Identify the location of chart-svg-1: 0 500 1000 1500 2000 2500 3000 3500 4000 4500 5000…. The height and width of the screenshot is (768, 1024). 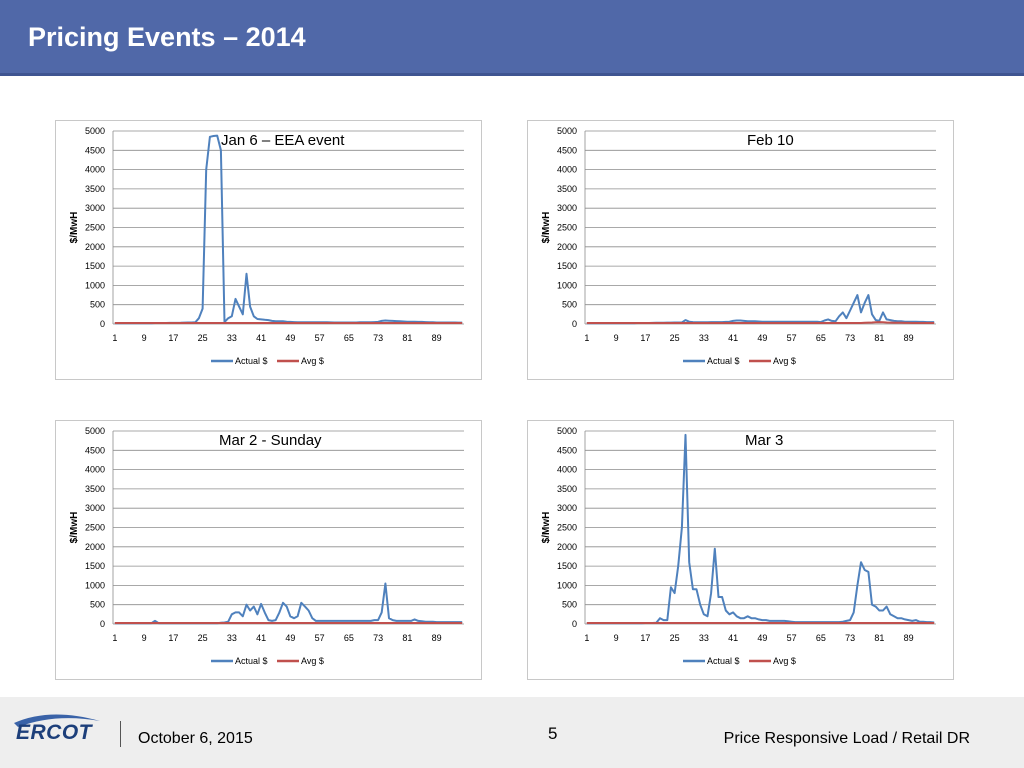
(266, 246).